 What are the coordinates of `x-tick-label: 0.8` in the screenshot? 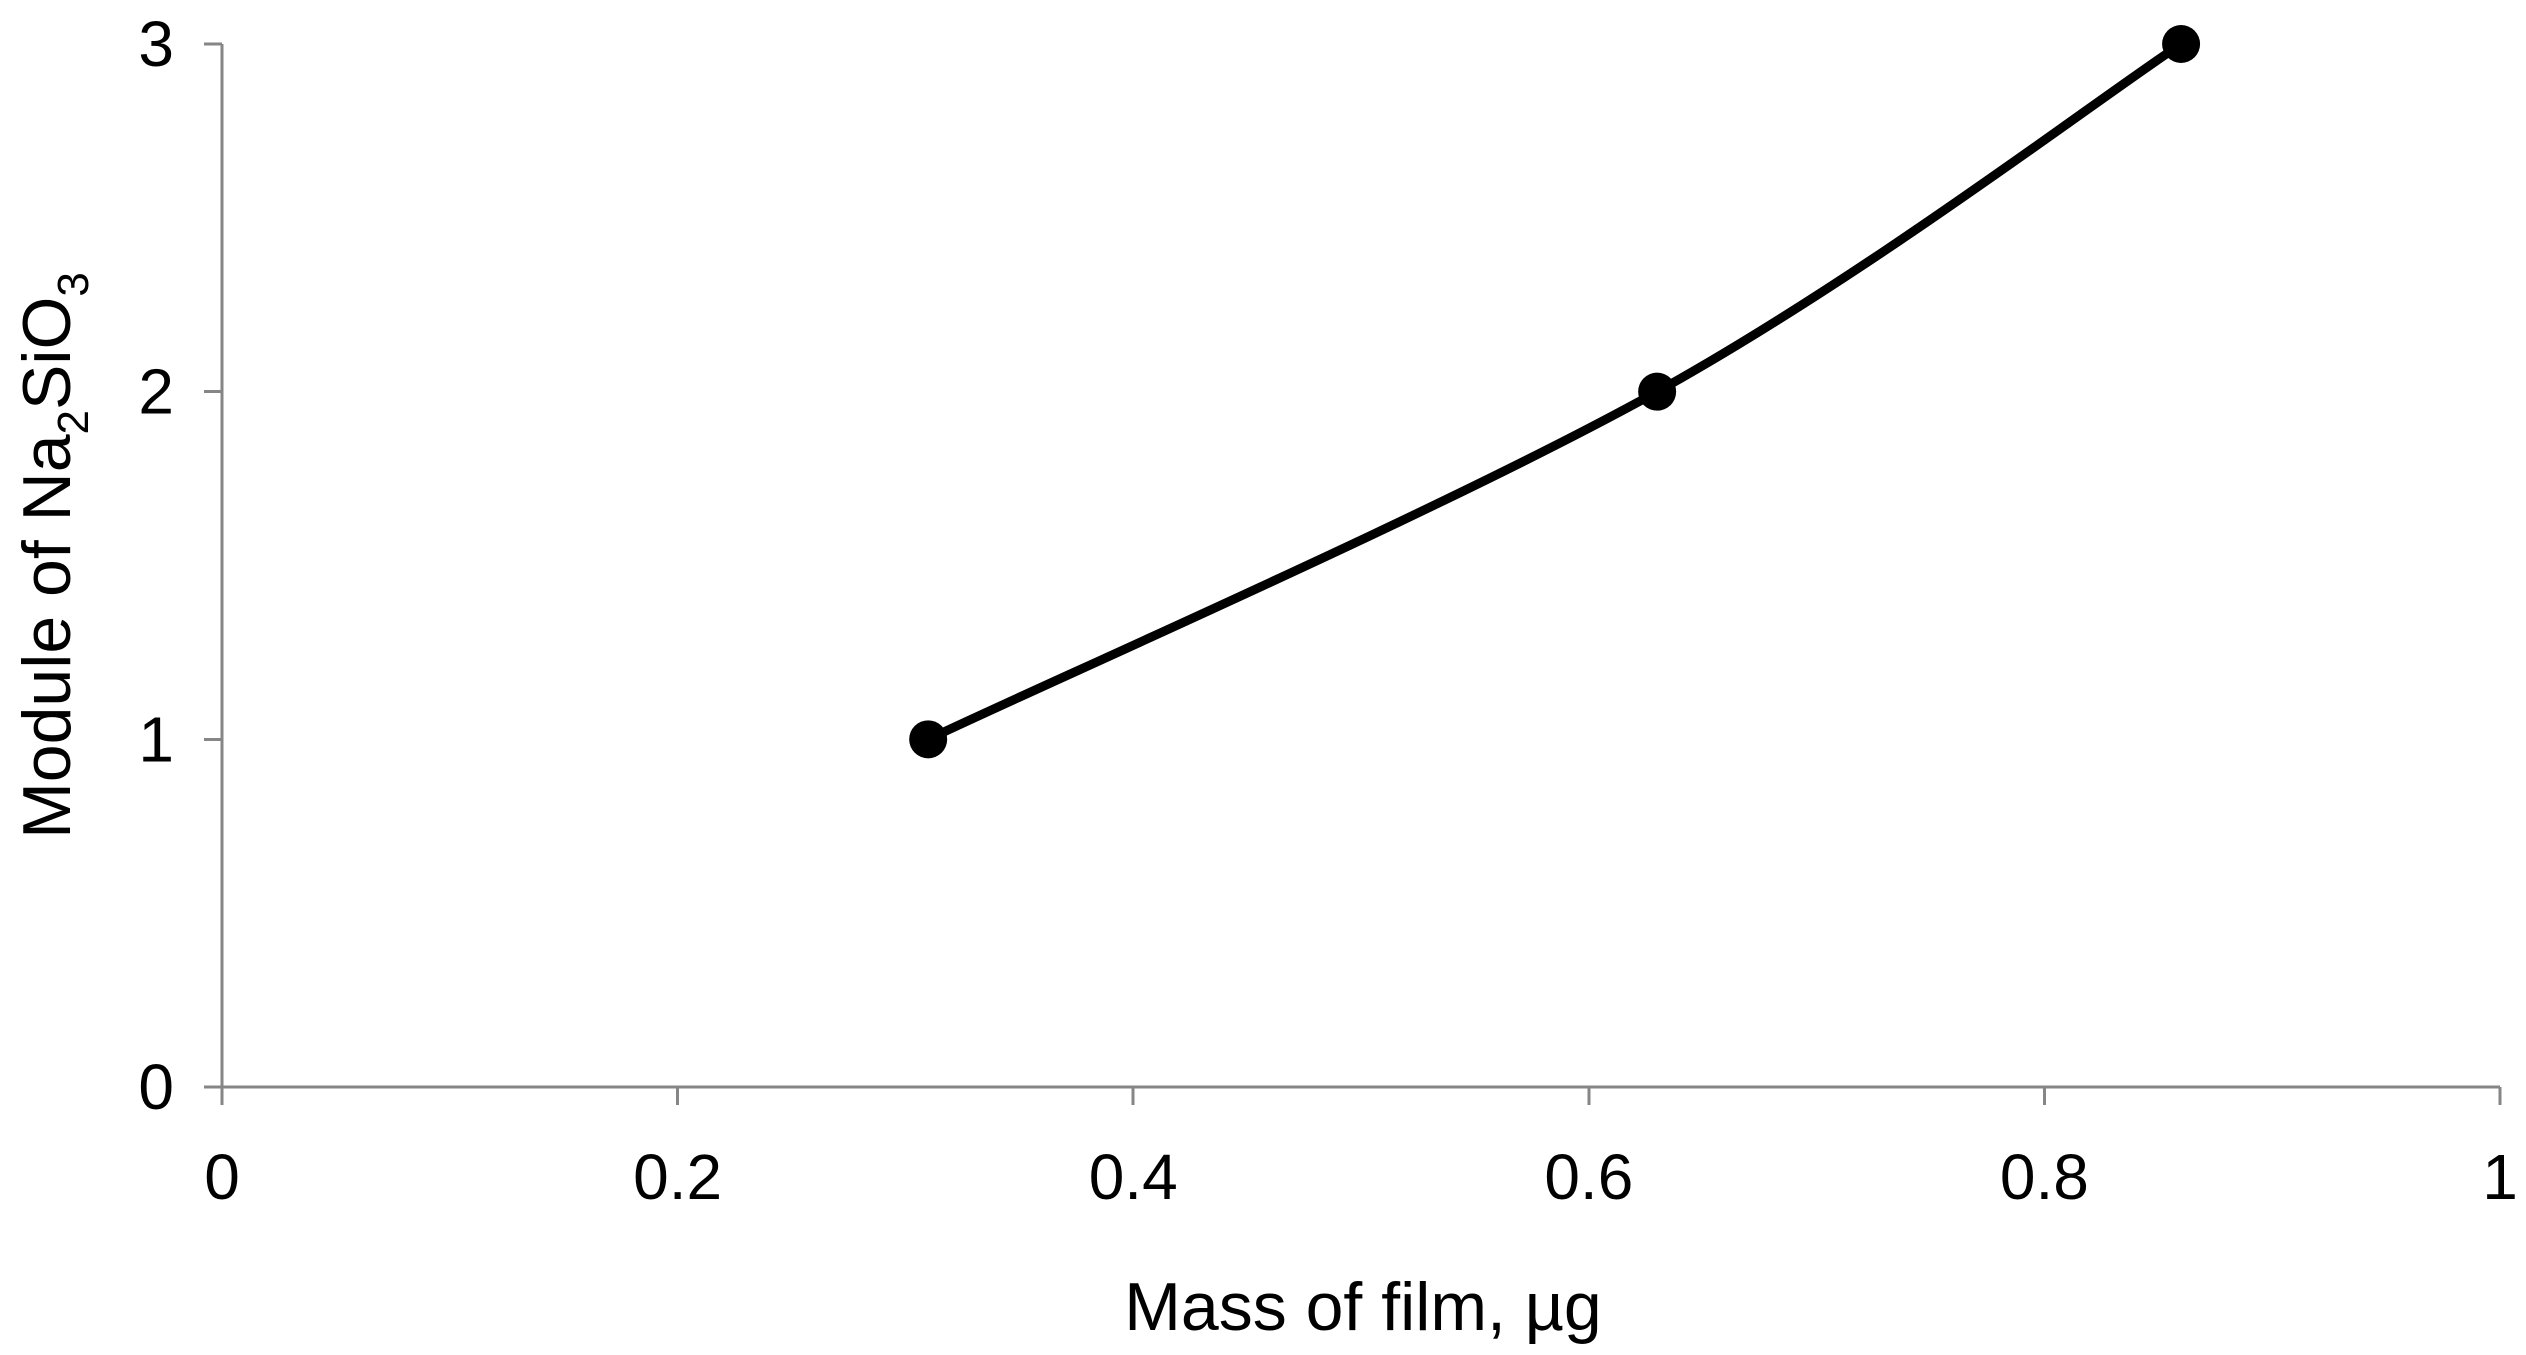 It's located at (2044, 1177).